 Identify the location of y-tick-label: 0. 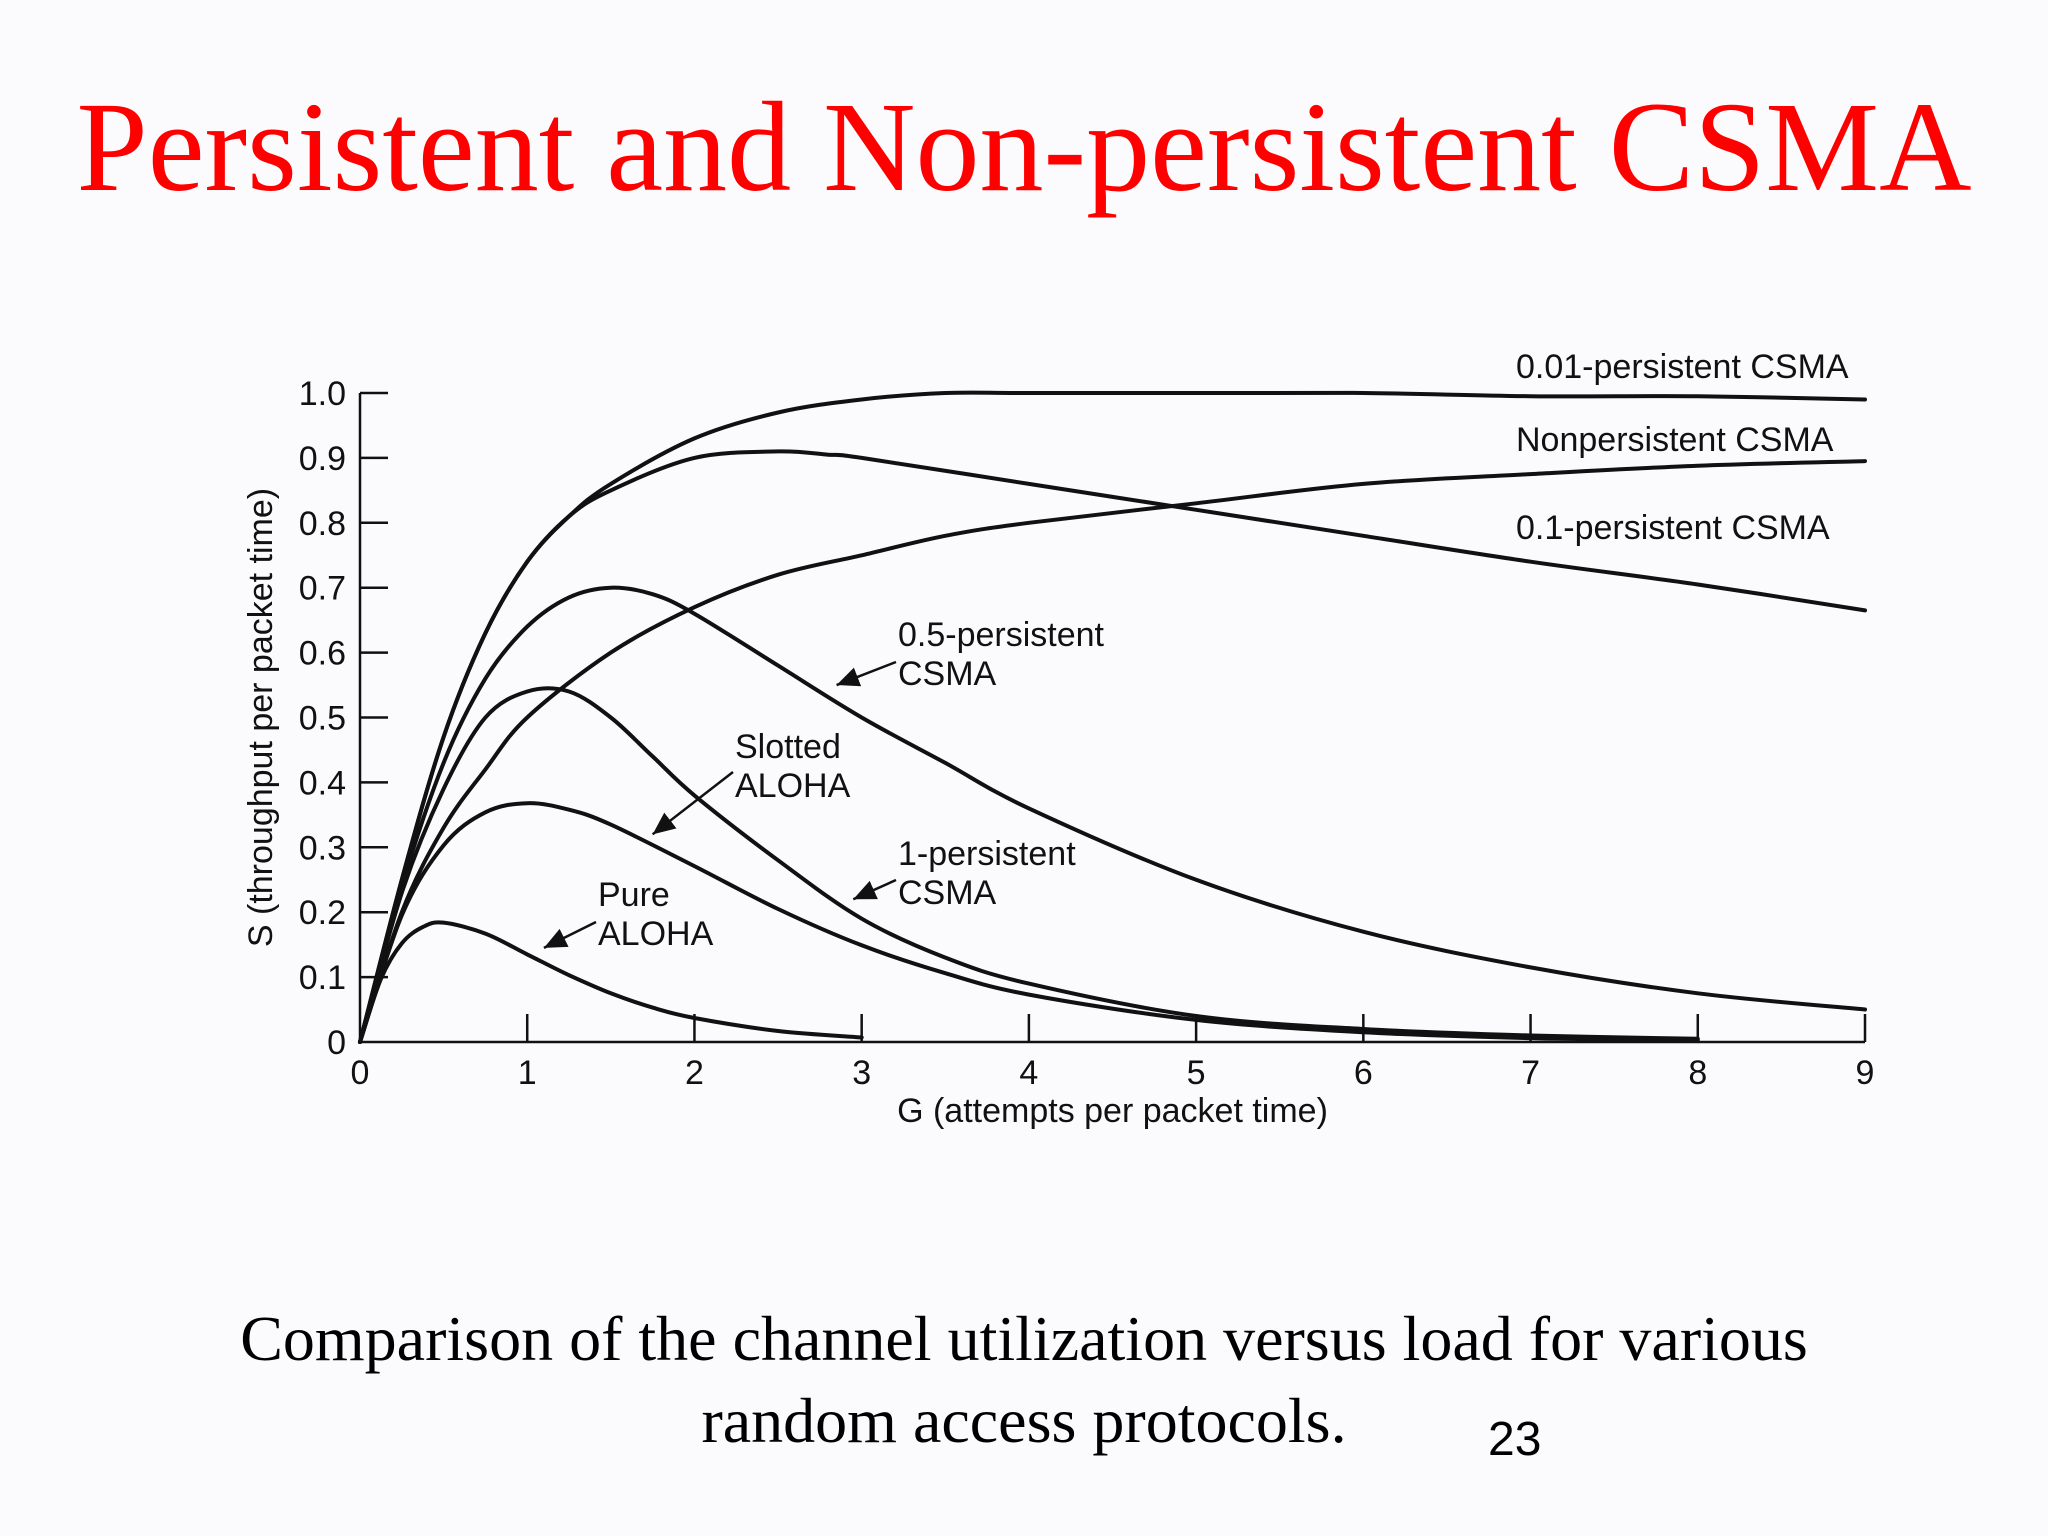
(336, 1043).